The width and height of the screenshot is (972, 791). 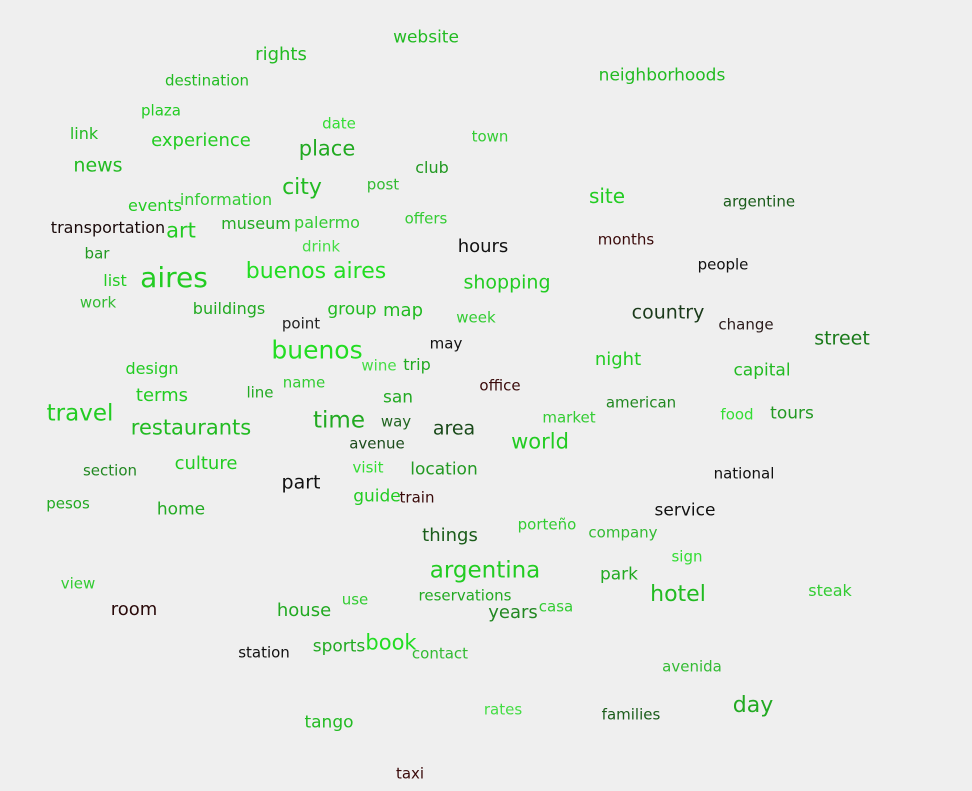 I want to click on word-art: art, so click(x=181, y=230).